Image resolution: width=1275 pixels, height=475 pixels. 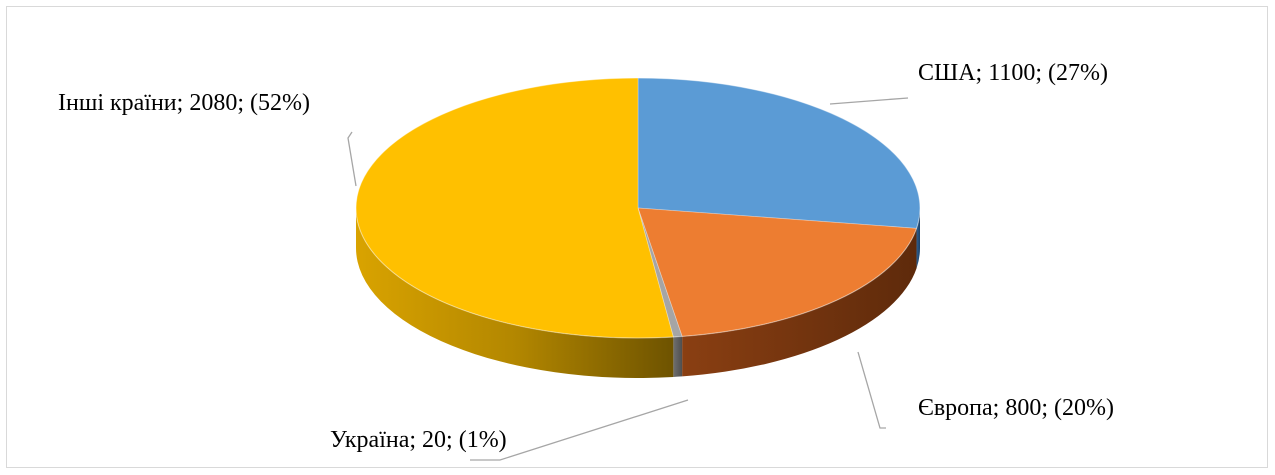 I want to click on data-label-3: Інші країни; 2080; (52%), so click(x=184, y=103).